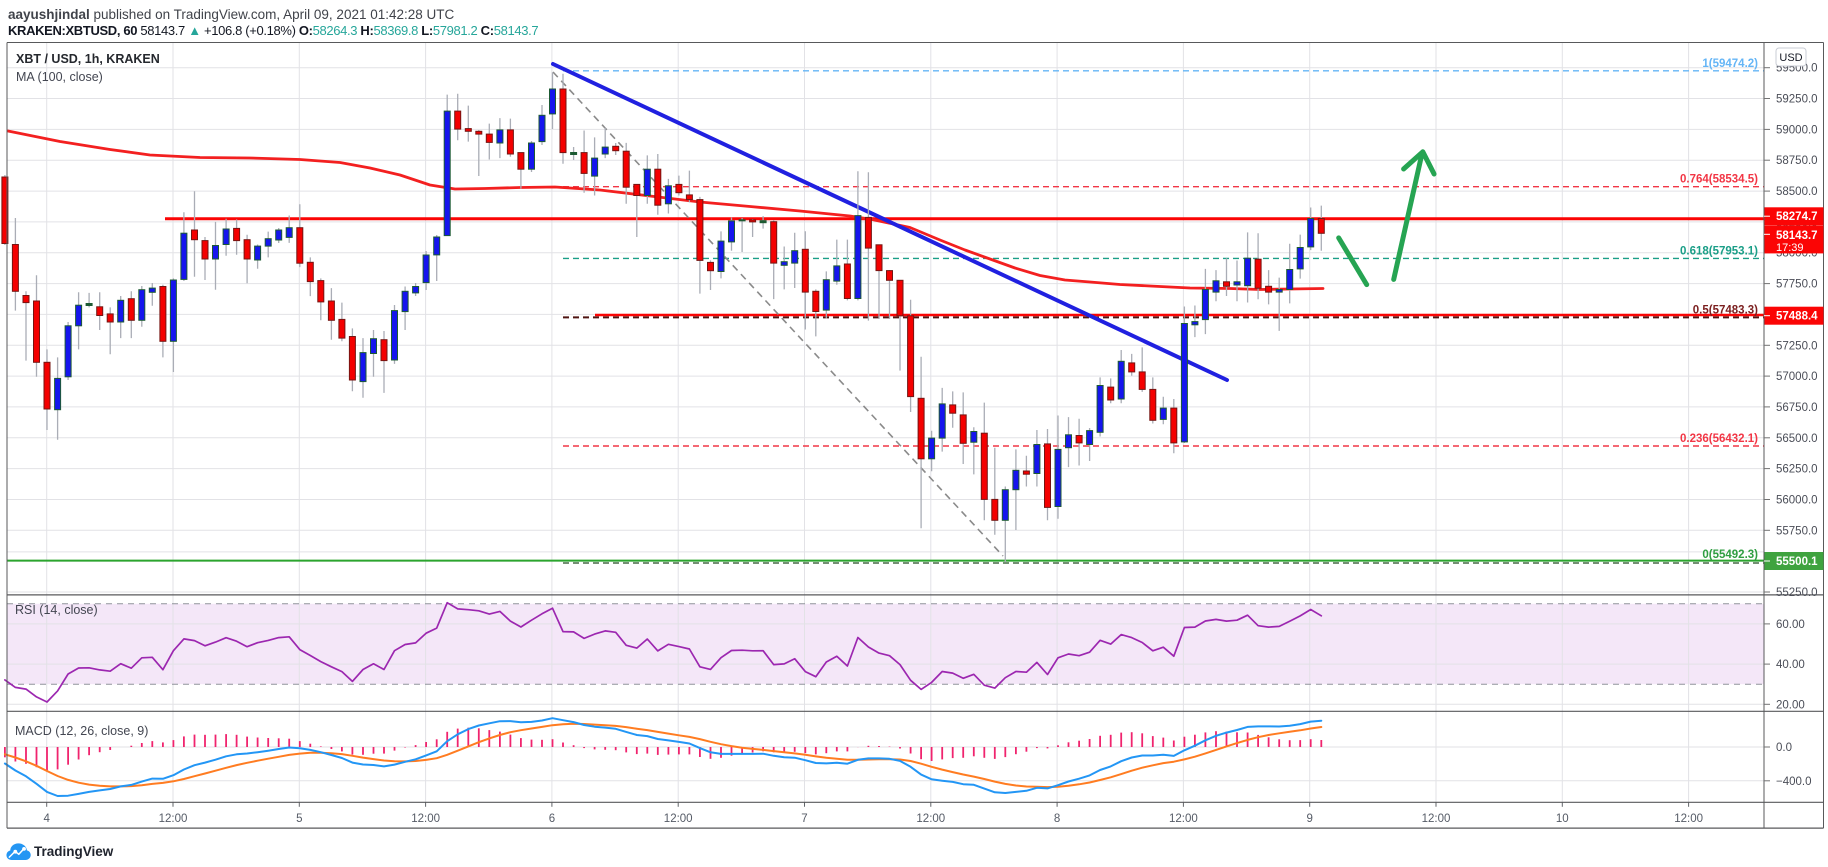 Image resolution: width=1828 pixels, height=867 pixels. What do you see at coordinates (1797, 562) in the screenshot?
I see `svg-text: 55500.1` at bounding box center [1797, 562].